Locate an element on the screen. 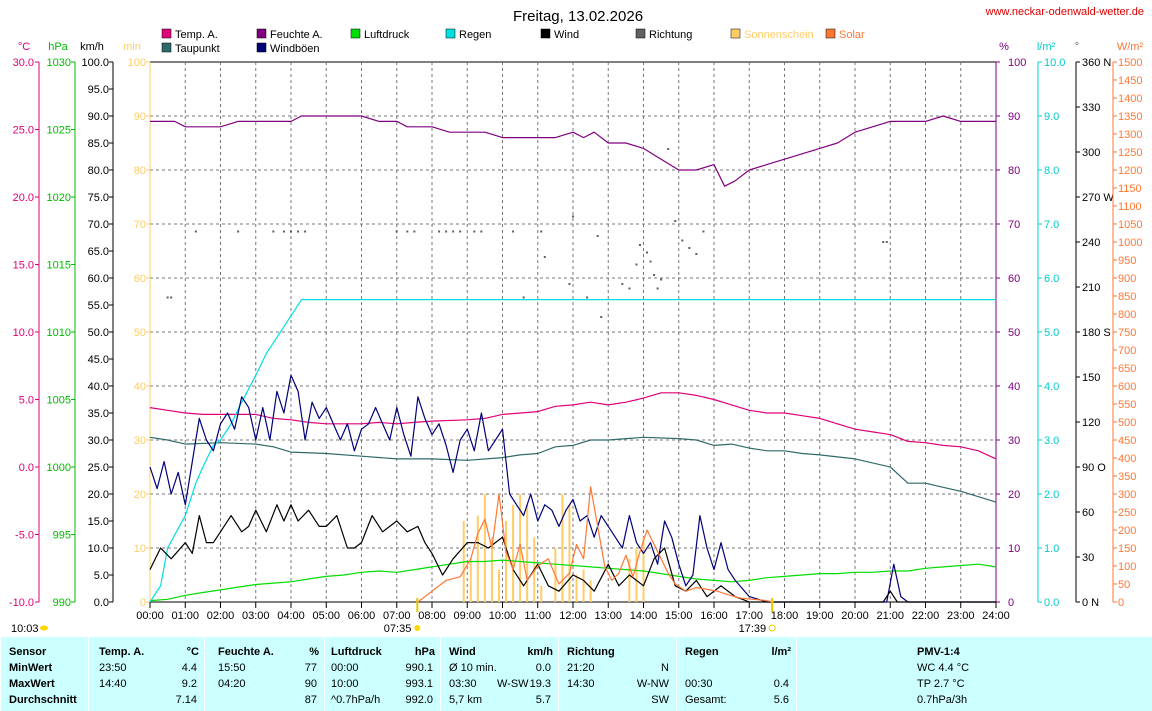  x-tick-label: 12:00 is located at coordinates (573, 616).